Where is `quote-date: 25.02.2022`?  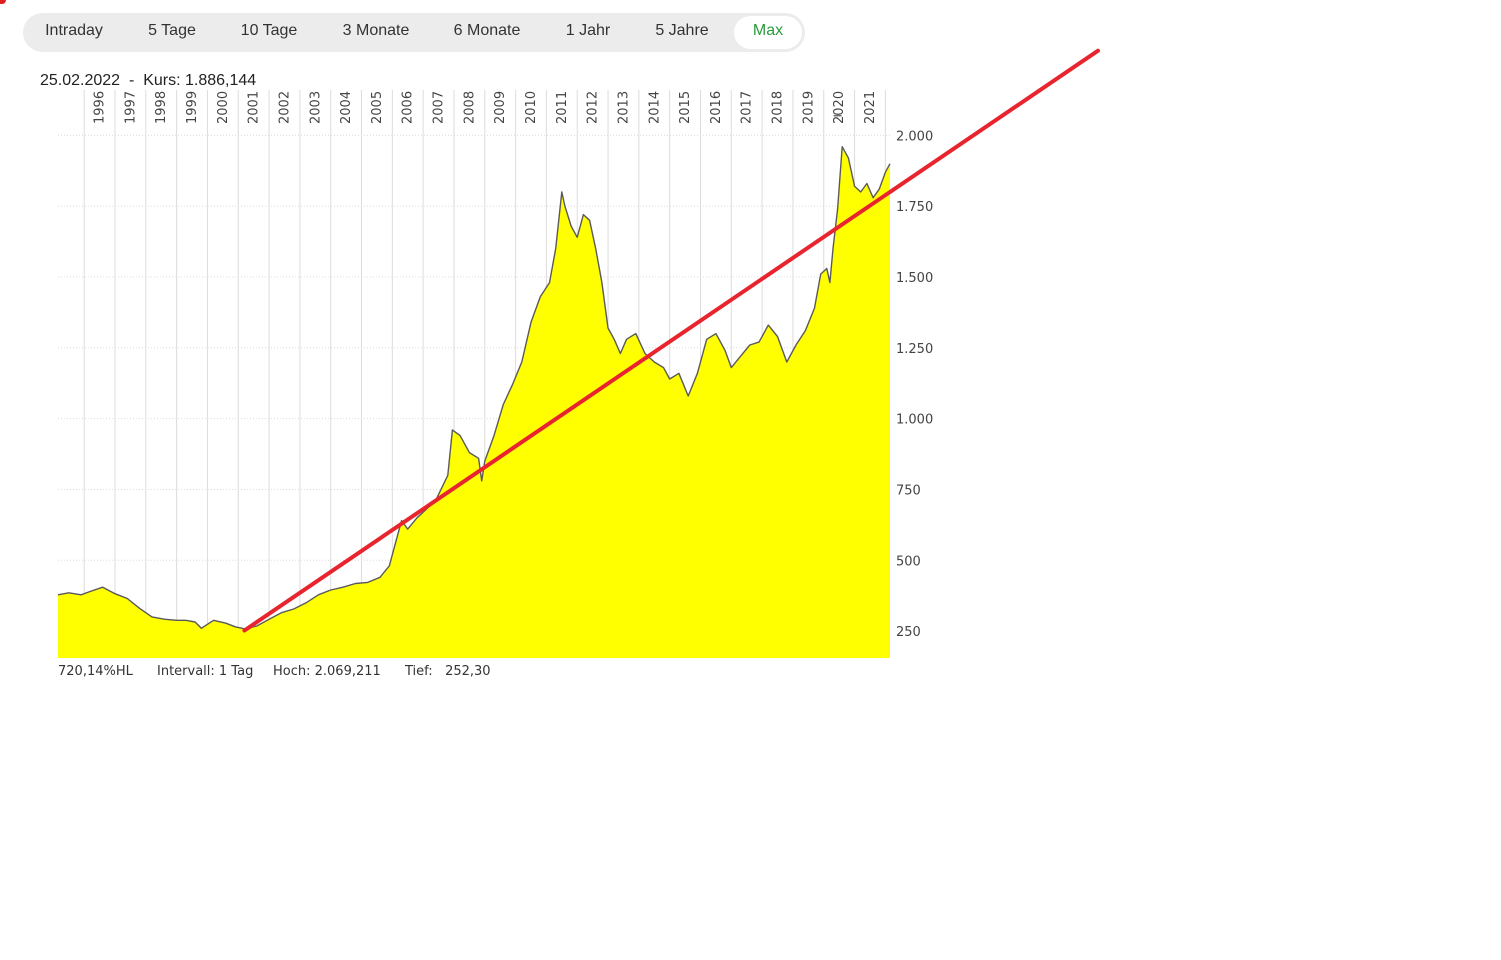
quote-date: 25.02.2022 is located at coordinates (80, 80).